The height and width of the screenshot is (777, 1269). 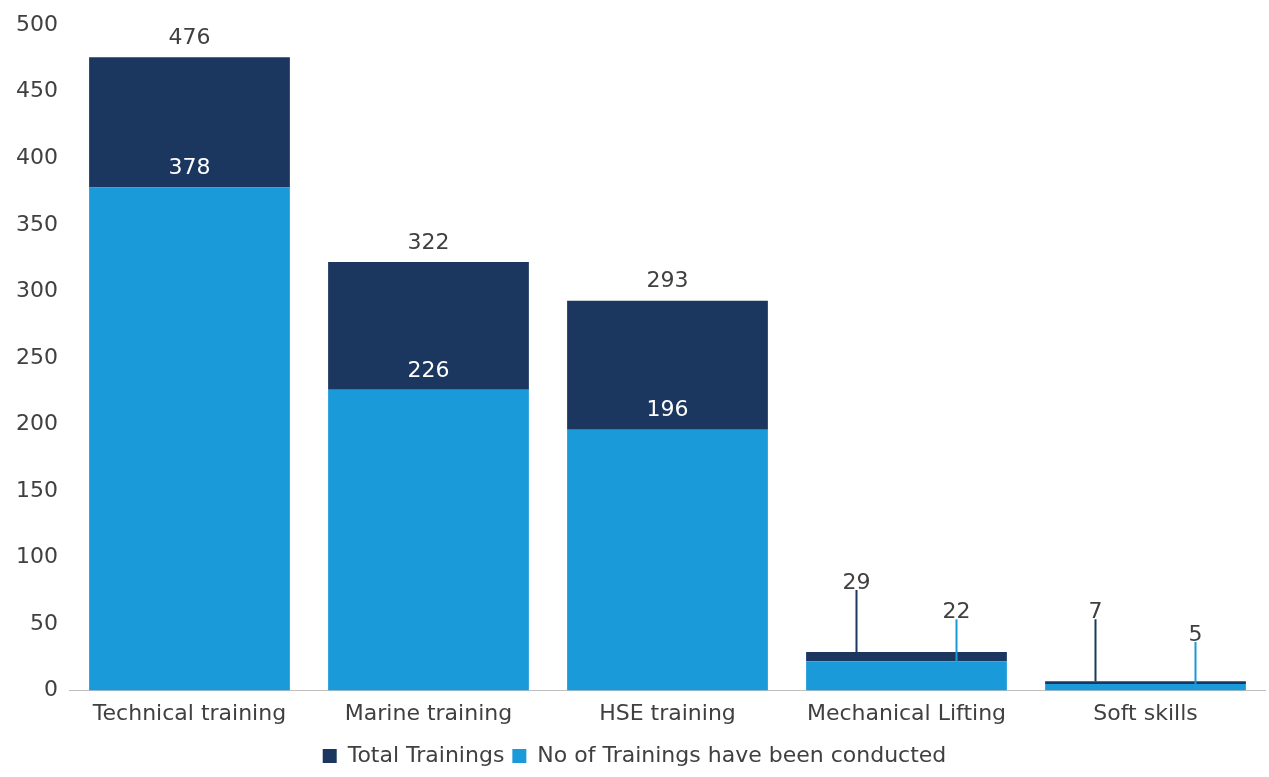 I want to click on y-tick-label: 200, so click(x=36, y=423).